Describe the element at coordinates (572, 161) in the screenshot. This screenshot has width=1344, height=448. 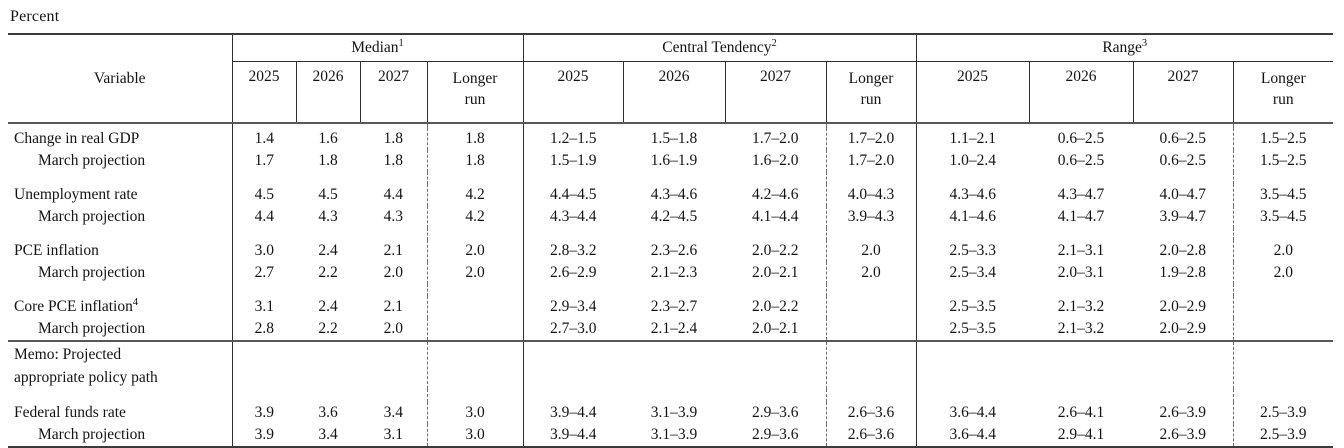
I see `value-cell: 1.5–1.9` at that location.